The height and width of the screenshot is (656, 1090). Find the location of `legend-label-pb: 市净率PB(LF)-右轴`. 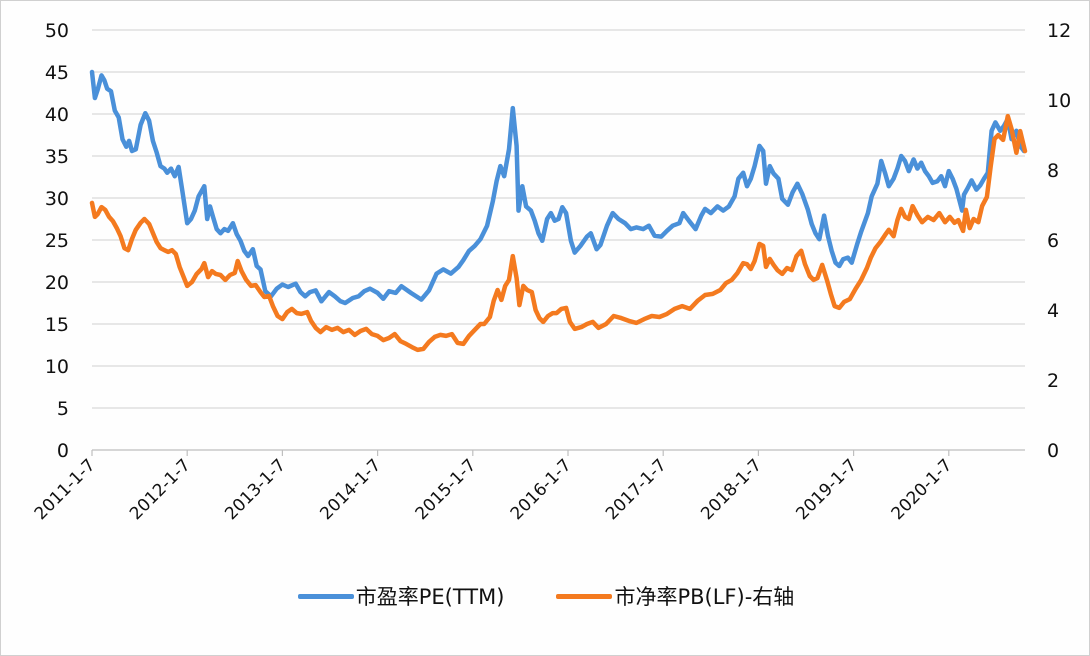

legend-label-pb: 市净率PB(LF)-右轴 is located at coordinates (704, 597).